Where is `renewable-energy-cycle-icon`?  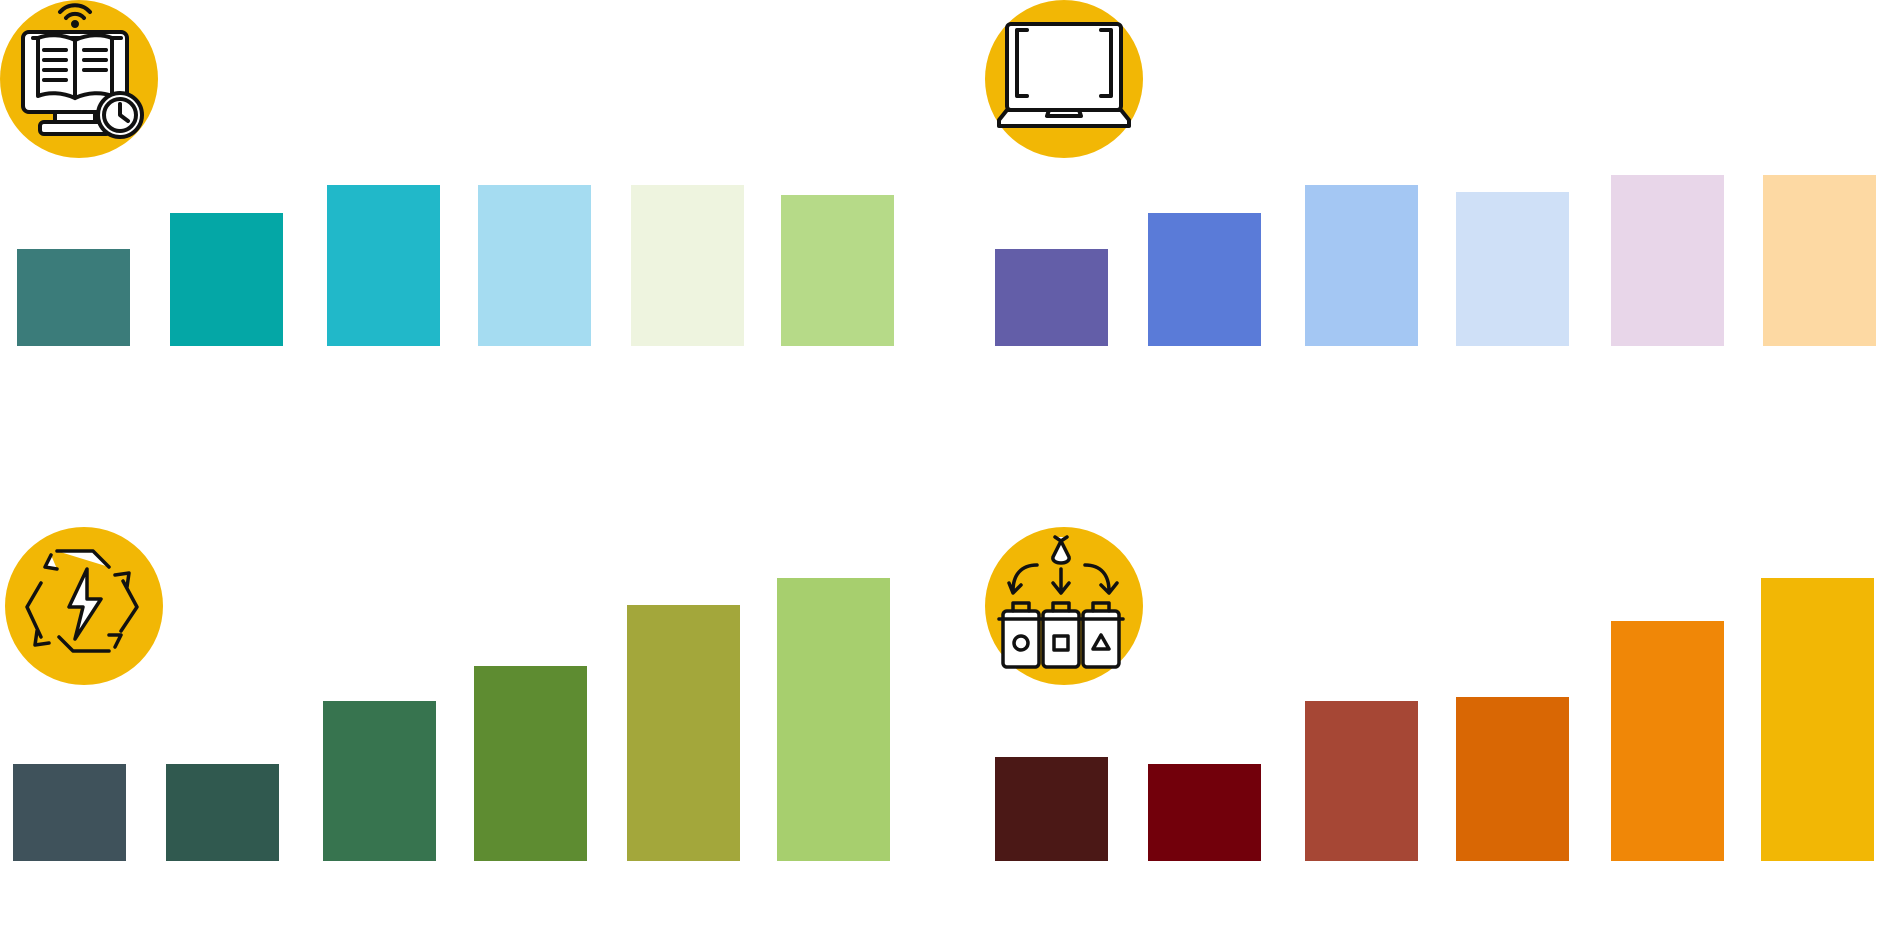
renewable-energy-cycle-icon is located at coordinates (84, 606).